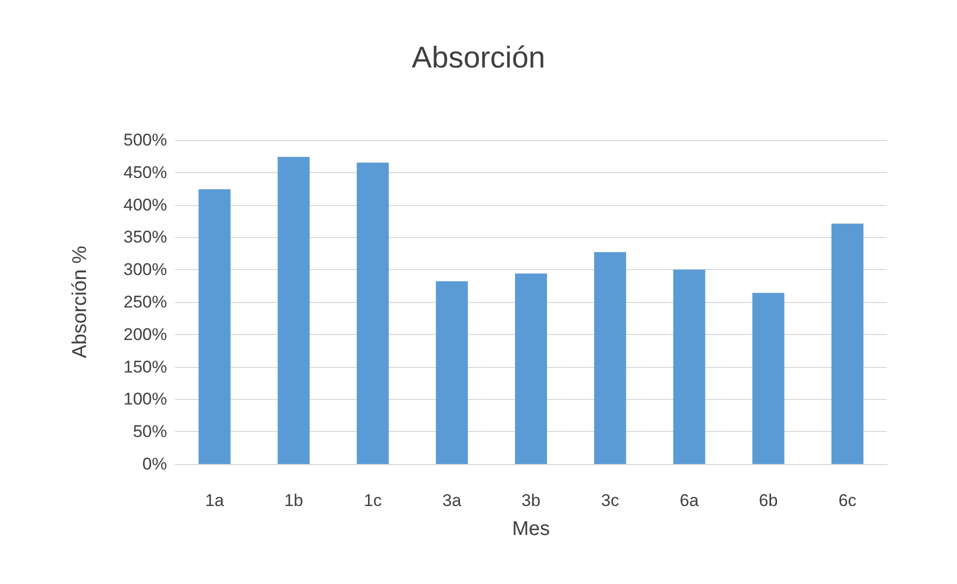 The width and height of the screenshot is (957, 584). I want to click on x-tick-label: 1b, so click(294, 500).